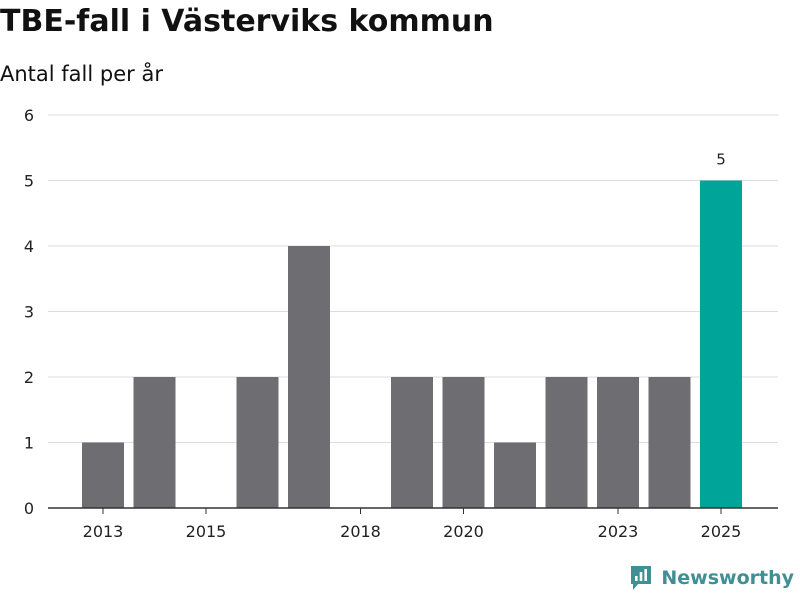 The width and height of the screenshot is (800, 600). Describe the element at coordinates (721, 160) in the screenshot. I see `data-label-2025: 5` at that location.